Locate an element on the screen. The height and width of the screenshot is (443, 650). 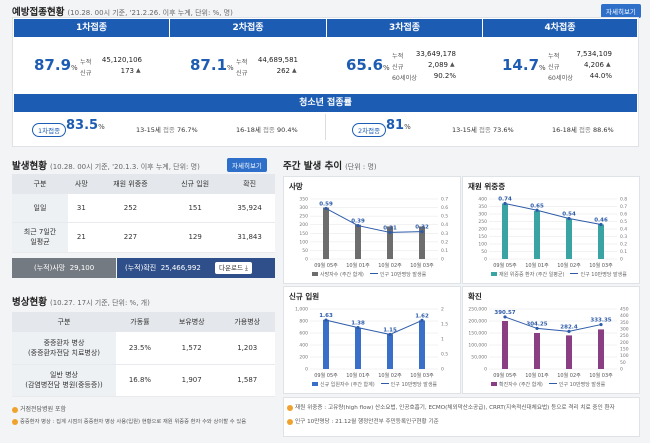
download-label: 다운로드 is located at coordinates (231, 268).